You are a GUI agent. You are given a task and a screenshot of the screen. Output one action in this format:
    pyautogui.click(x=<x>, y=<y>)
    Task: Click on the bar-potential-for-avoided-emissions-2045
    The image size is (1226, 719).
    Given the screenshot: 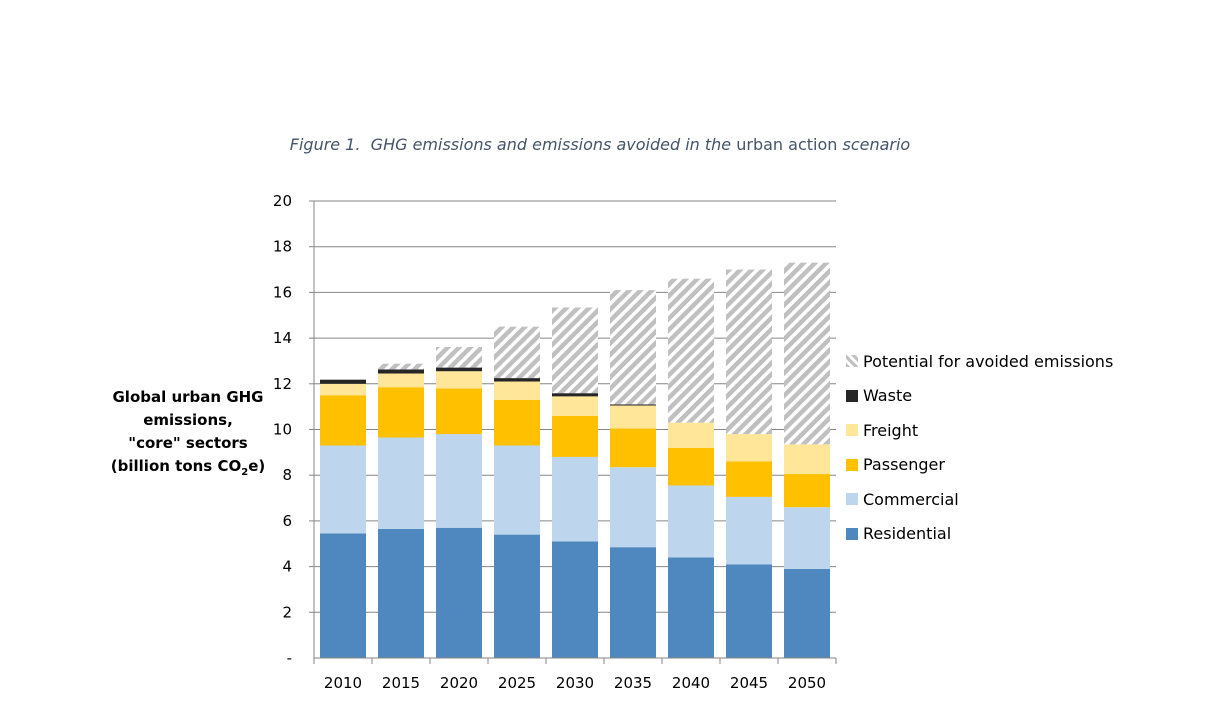 What is the action you would take?
    pyautogui.click(x=749, y=352)
    